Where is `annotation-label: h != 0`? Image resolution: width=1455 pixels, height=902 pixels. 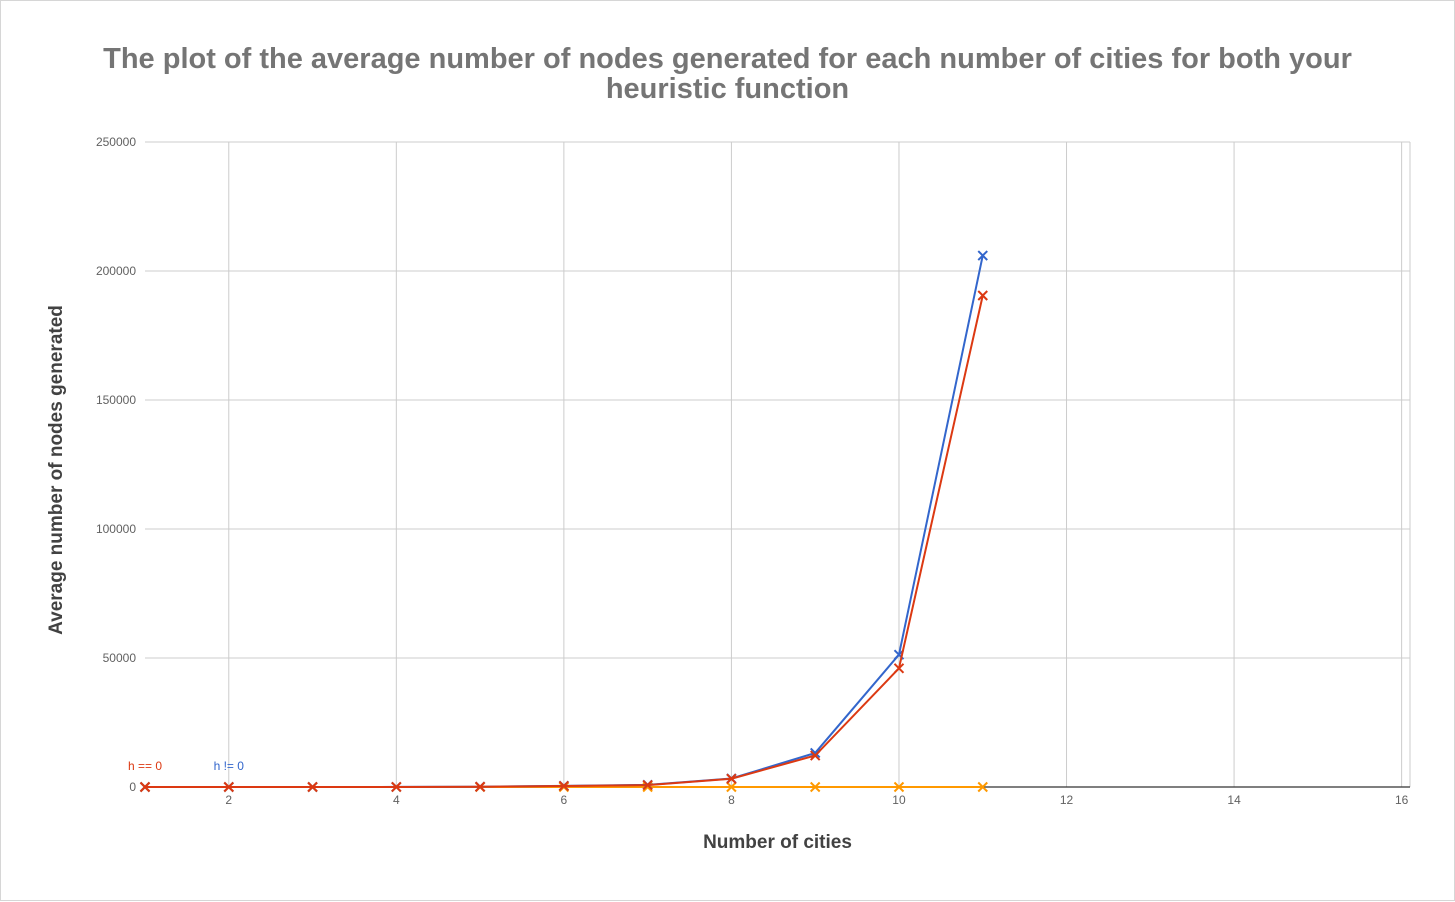 annotation-label: h != 0 is located at coordinates (229, 766).